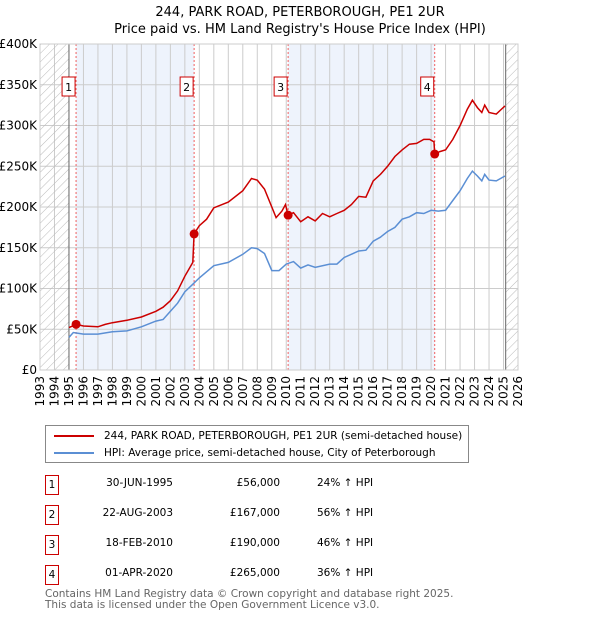 This screenshot has height=620, width=600. I want to click on x-tick-label: 1993, so click(40, 391).